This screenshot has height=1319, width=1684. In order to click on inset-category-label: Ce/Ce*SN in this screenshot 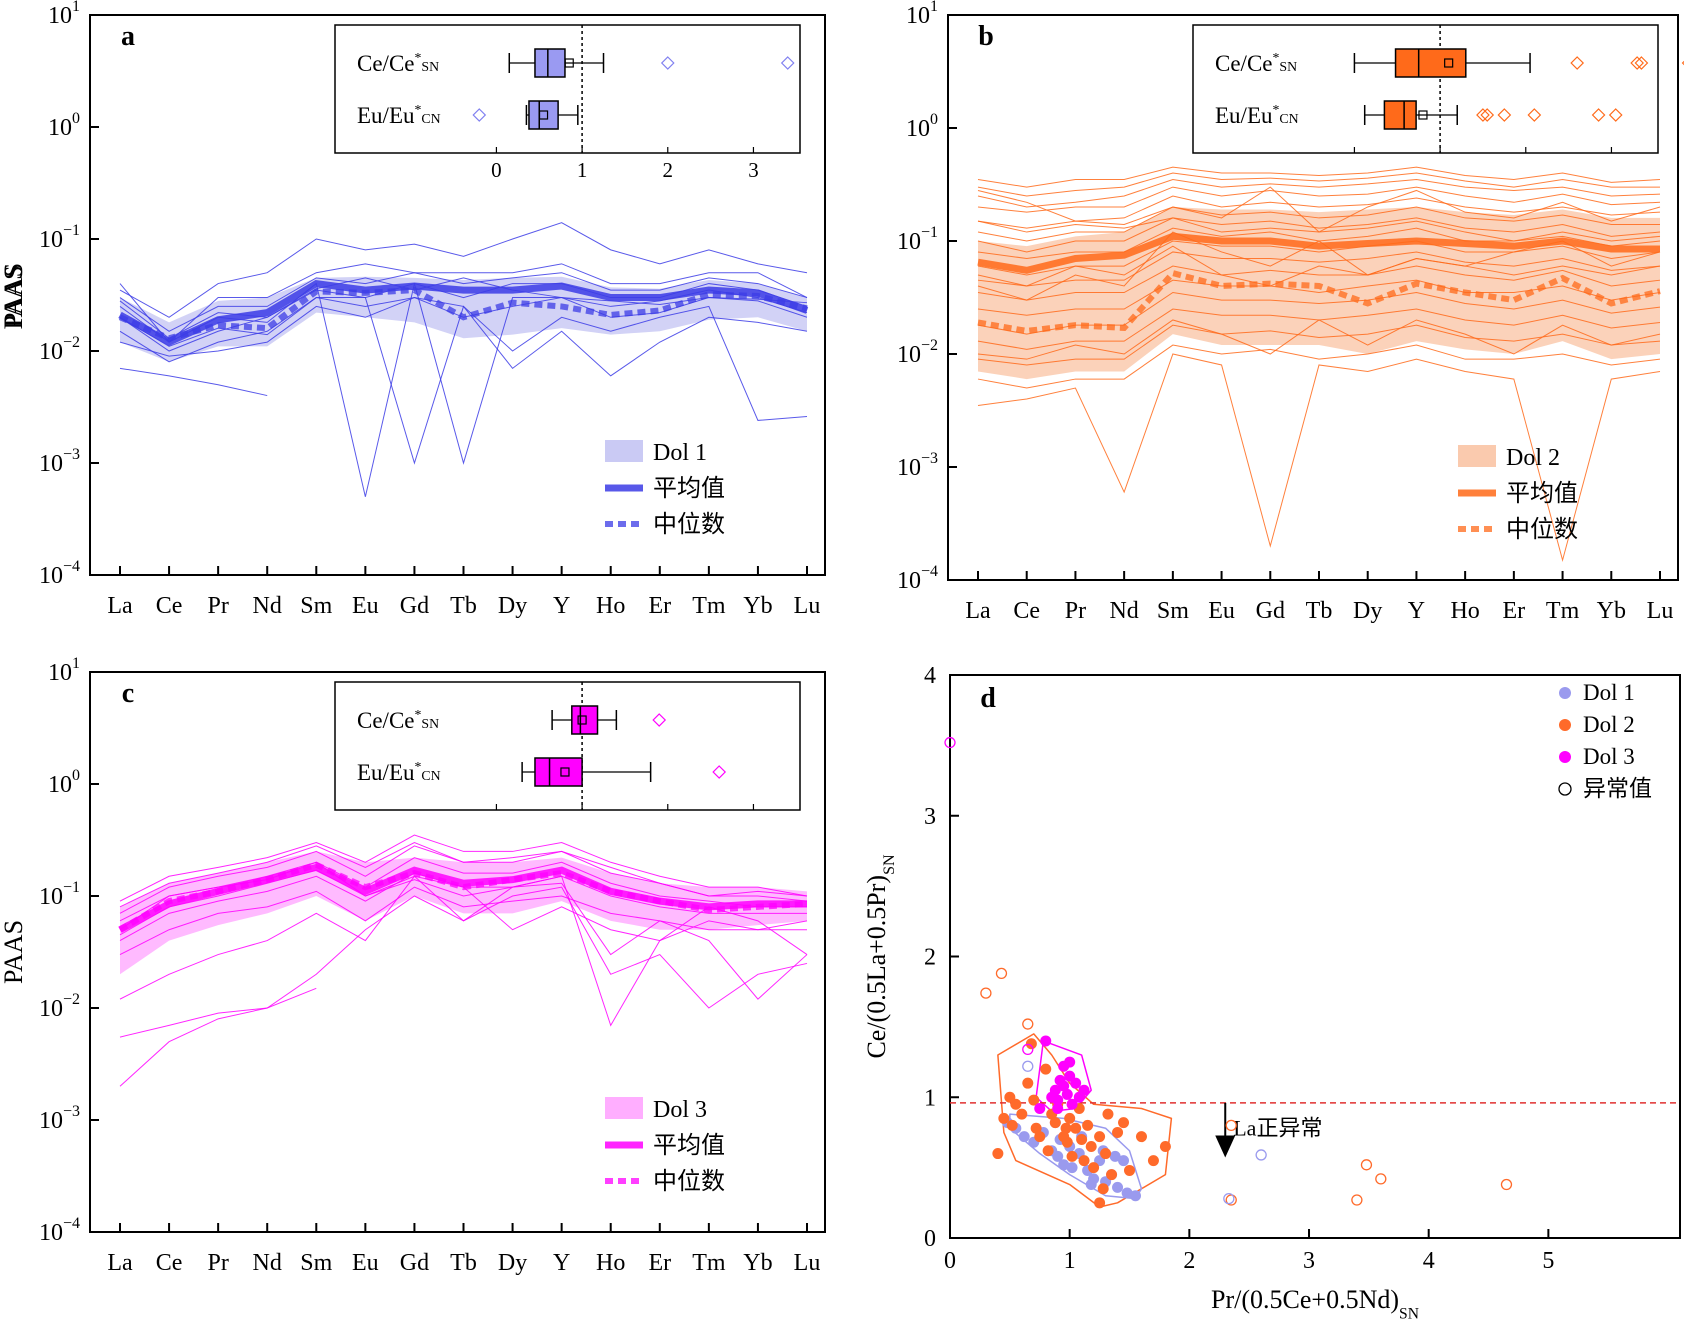, I will do `click(398, 720)`.